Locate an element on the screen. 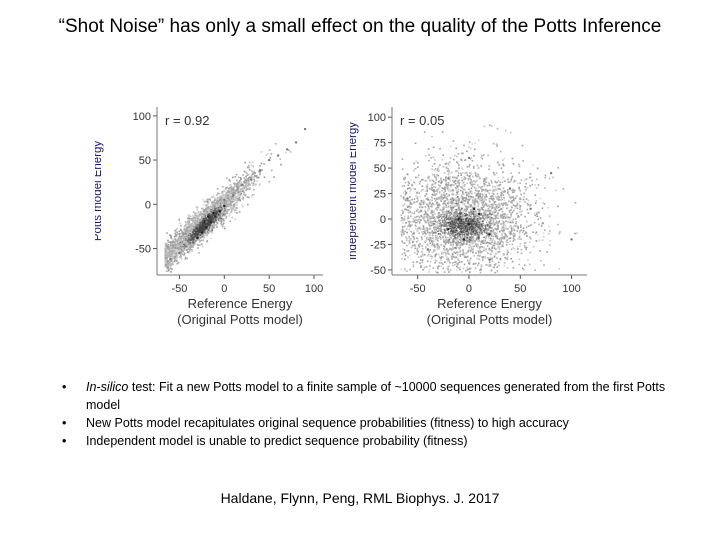 This screenshot has height=540, width=720. x-tick-label: 50 is located at coordinates (269, 289).